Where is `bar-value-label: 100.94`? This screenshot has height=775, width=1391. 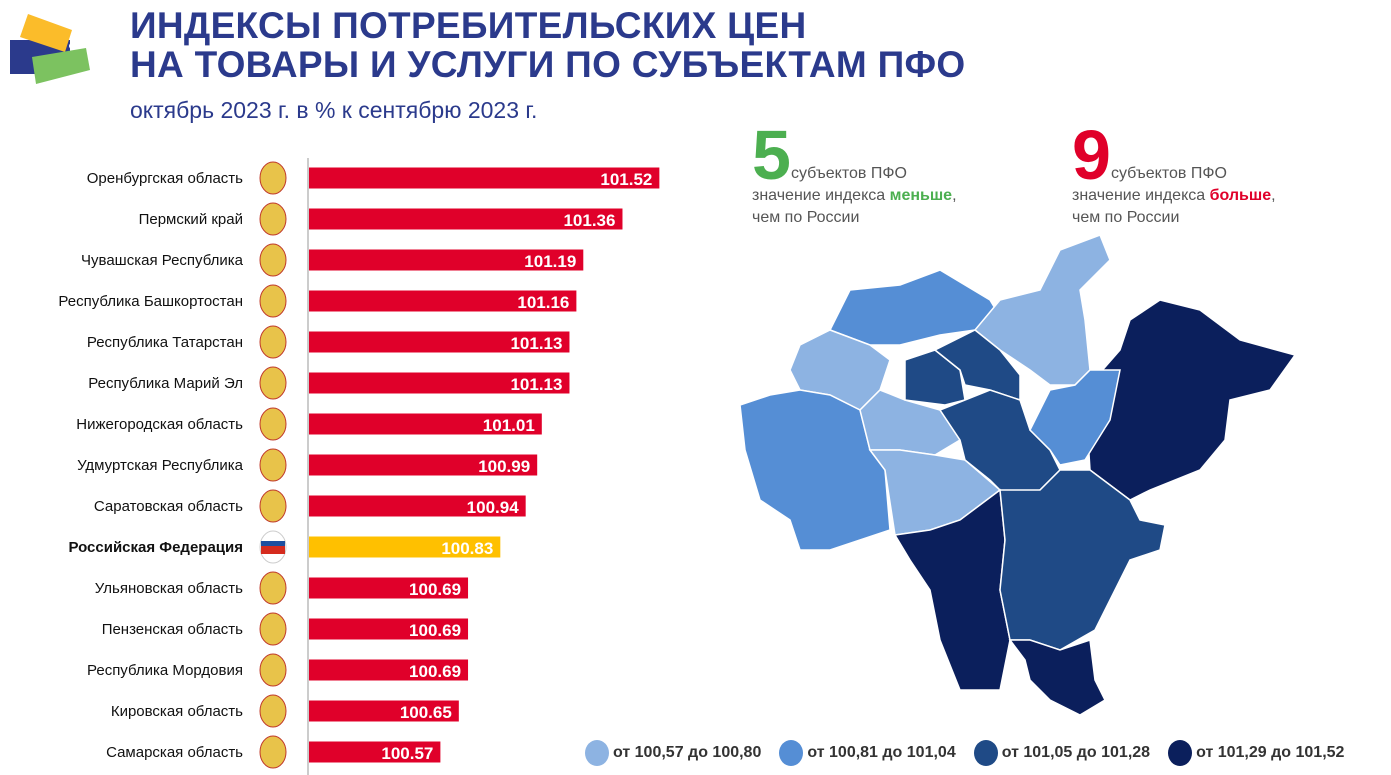
bar-value-label: 100.94 is located at coordinates (493, 507).